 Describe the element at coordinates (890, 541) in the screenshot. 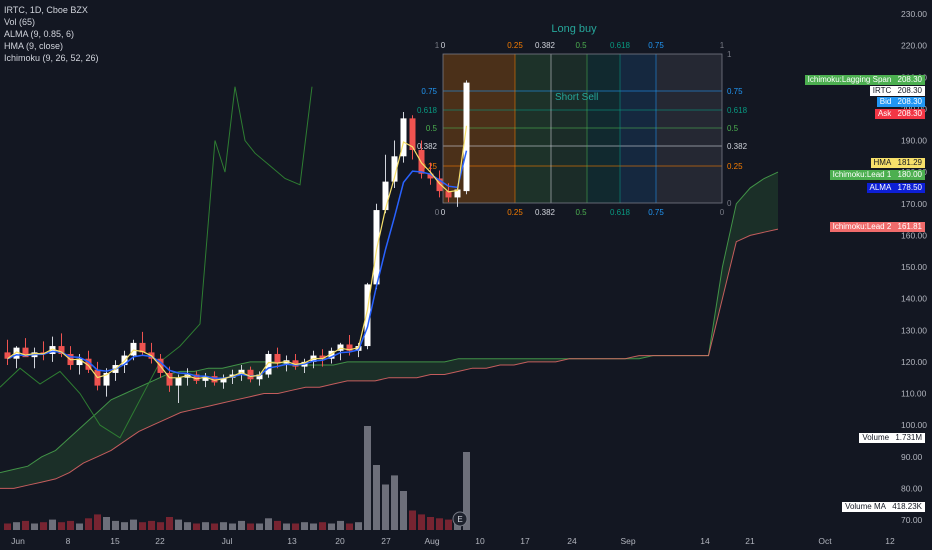

I see `time-tick-label: 12` at that location.